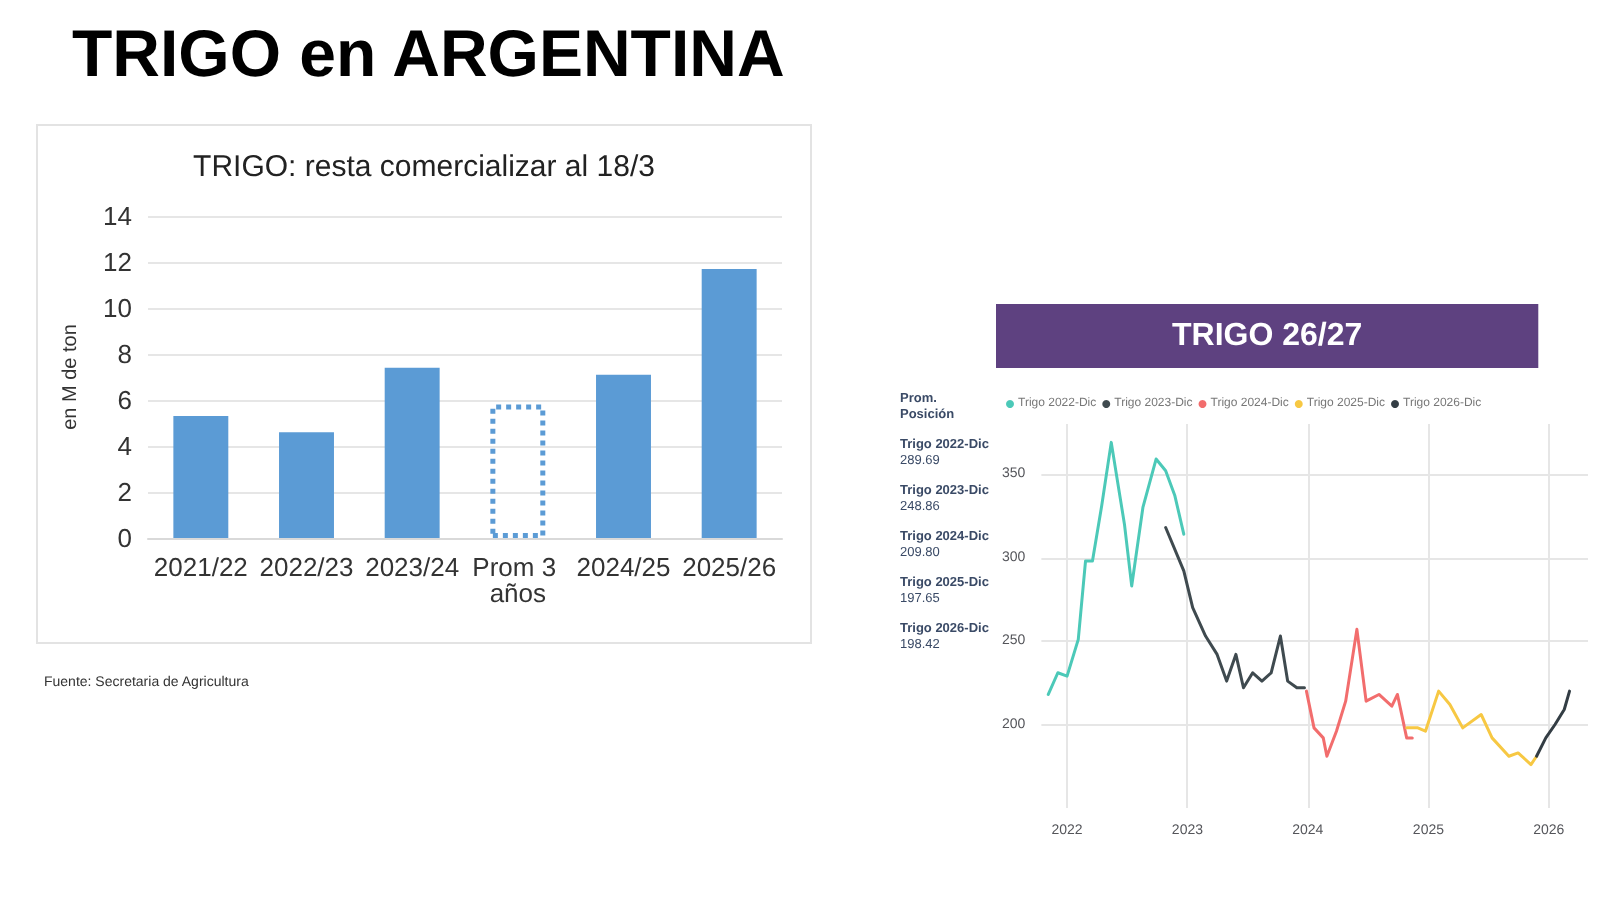  Describe the element at coordinates (424, 167) in the screenshot. I see `chart-title: TRIGO: resta comercializar al 18/3` at that location.